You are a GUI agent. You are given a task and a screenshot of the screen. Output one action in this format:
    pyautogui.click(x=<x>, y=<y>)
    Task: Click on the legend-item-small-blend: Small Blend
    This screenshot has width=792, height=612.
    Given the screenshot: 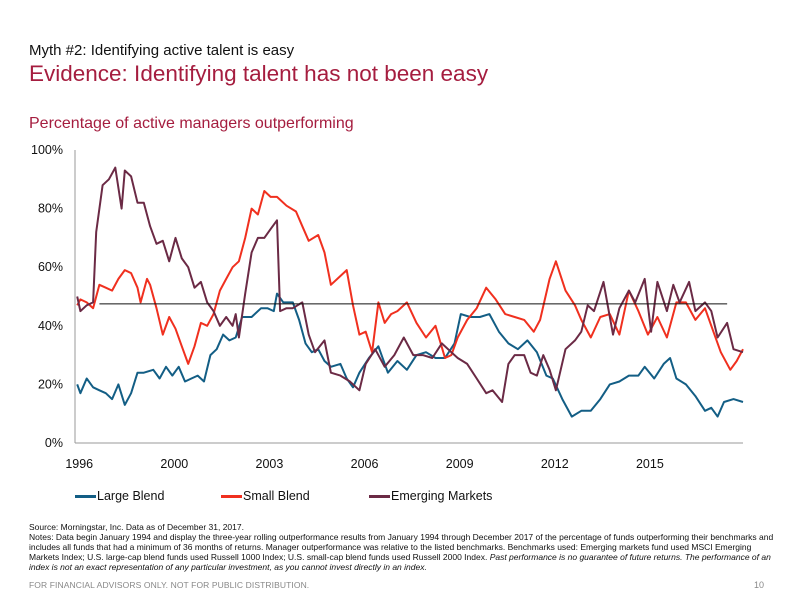 What is the action you would take?
    pyautogui.click(x=265, y=496)
    